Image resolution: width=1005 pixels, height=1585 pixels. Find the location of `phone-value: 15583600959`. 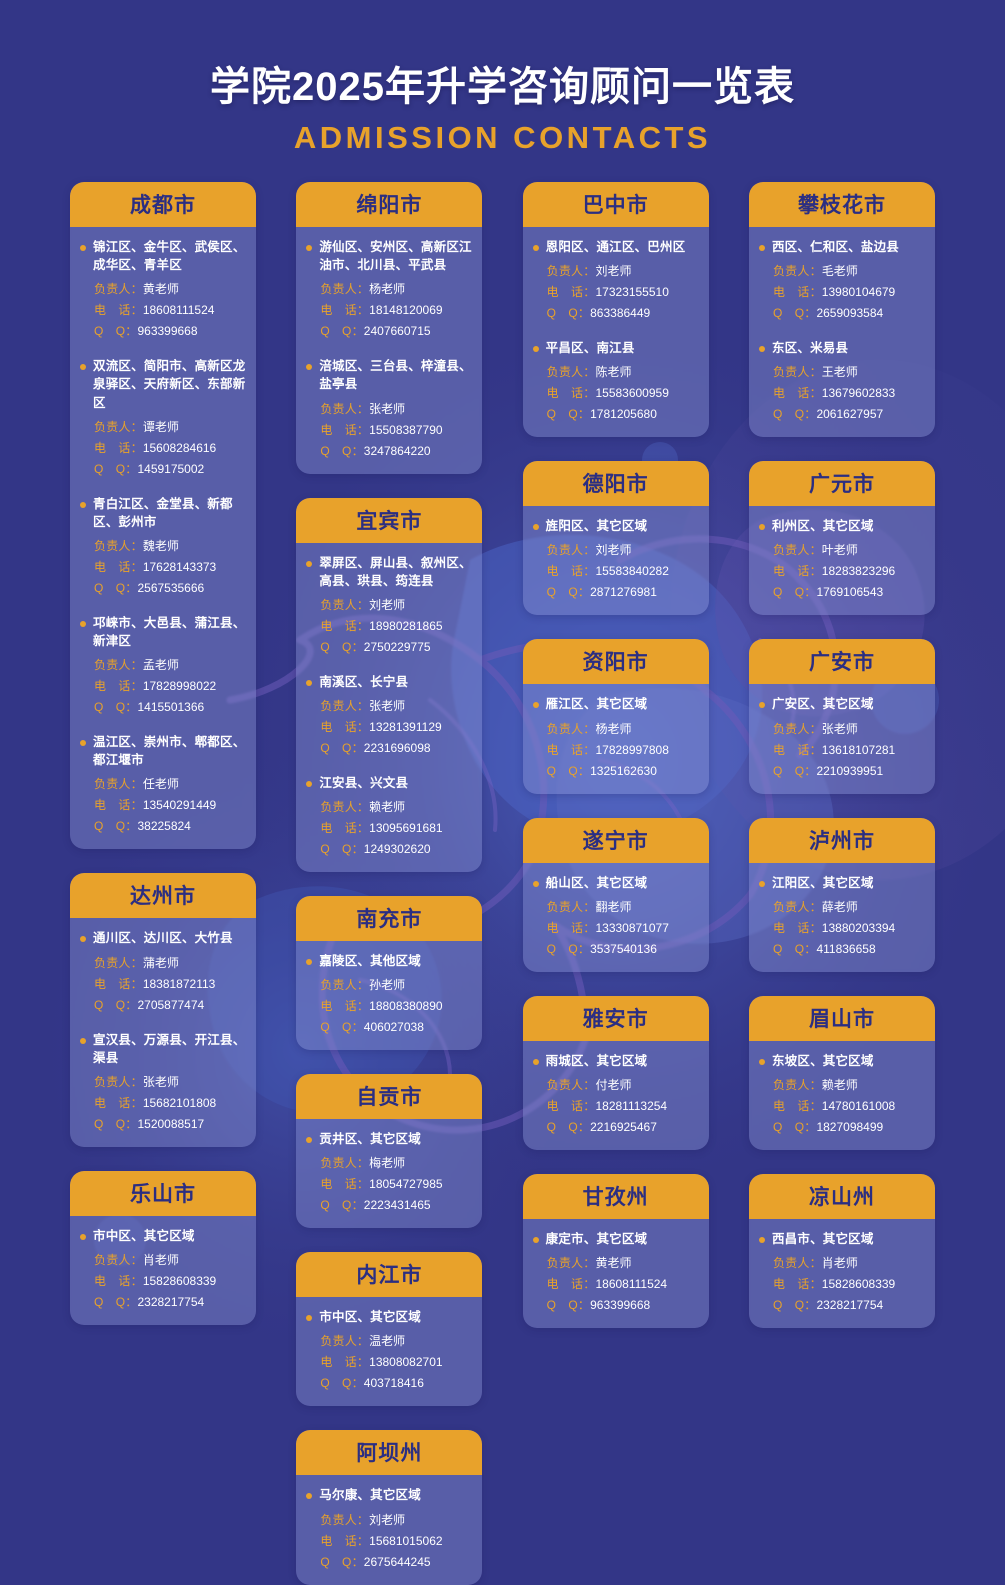

phone-value: 15583600959 is located at coordinates (632, 393).